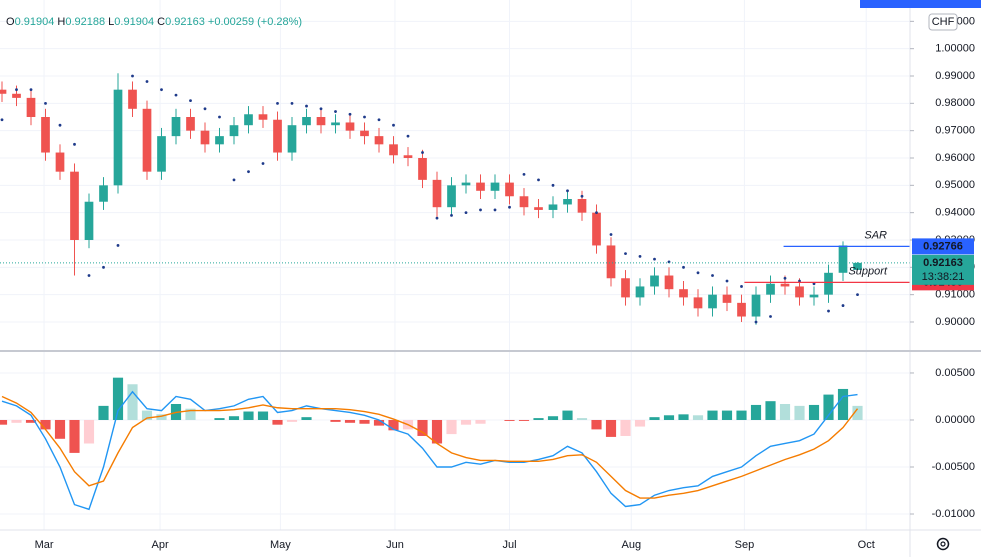 This screenshot has width=981, height=557. Describe the element at coordinates (955, 322) in the screenshot. I see `y-tick-label: 0.90000` at that location.